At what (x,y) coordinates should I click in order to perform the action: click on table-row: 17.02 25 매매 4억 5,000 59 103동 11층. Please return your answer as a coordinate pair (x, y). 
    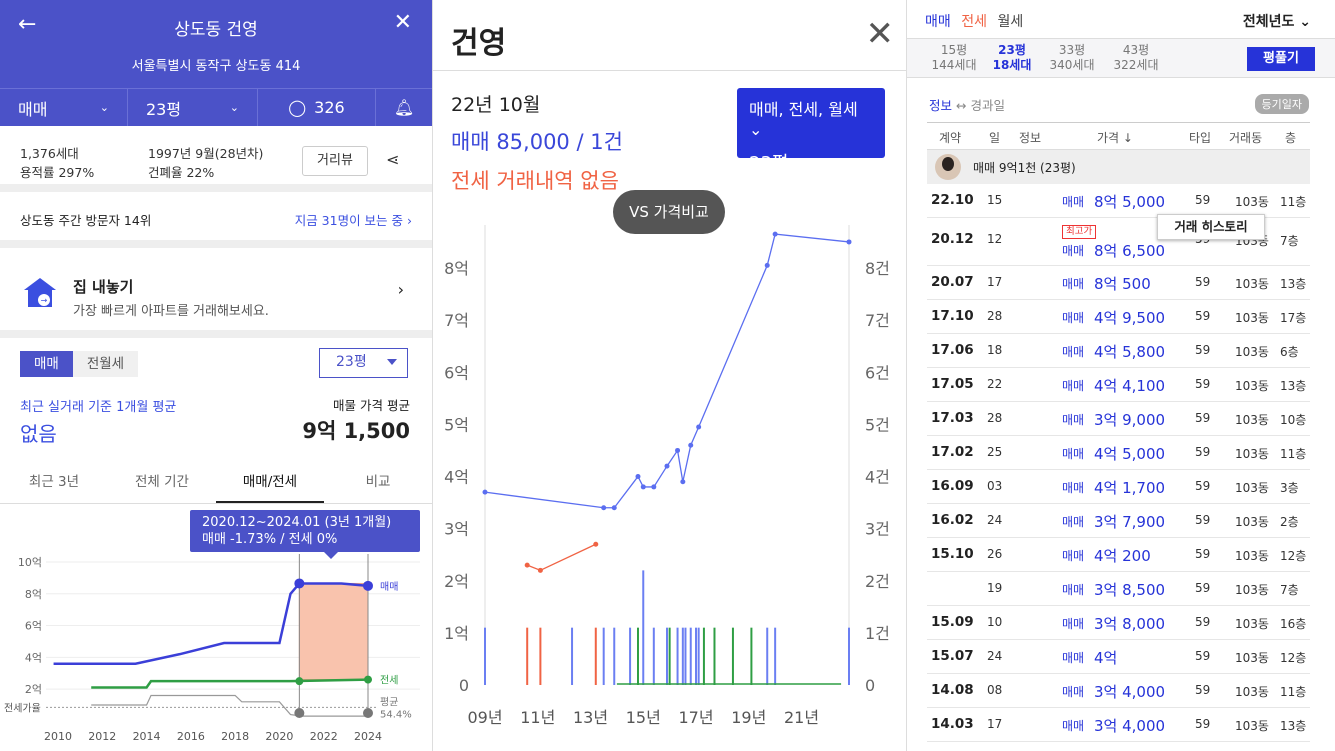
    Looking at the image, I should click on (1118, 453).